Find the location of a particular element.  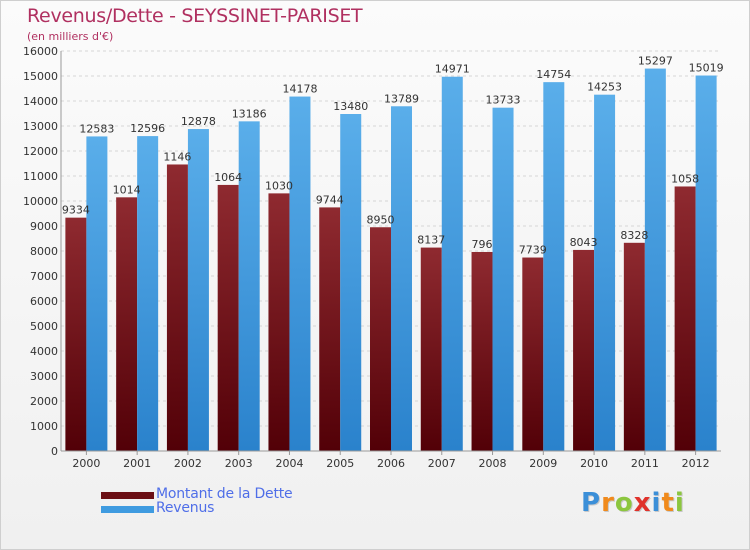

y-tick-label: 14000 is located at coordinates (40, 101).